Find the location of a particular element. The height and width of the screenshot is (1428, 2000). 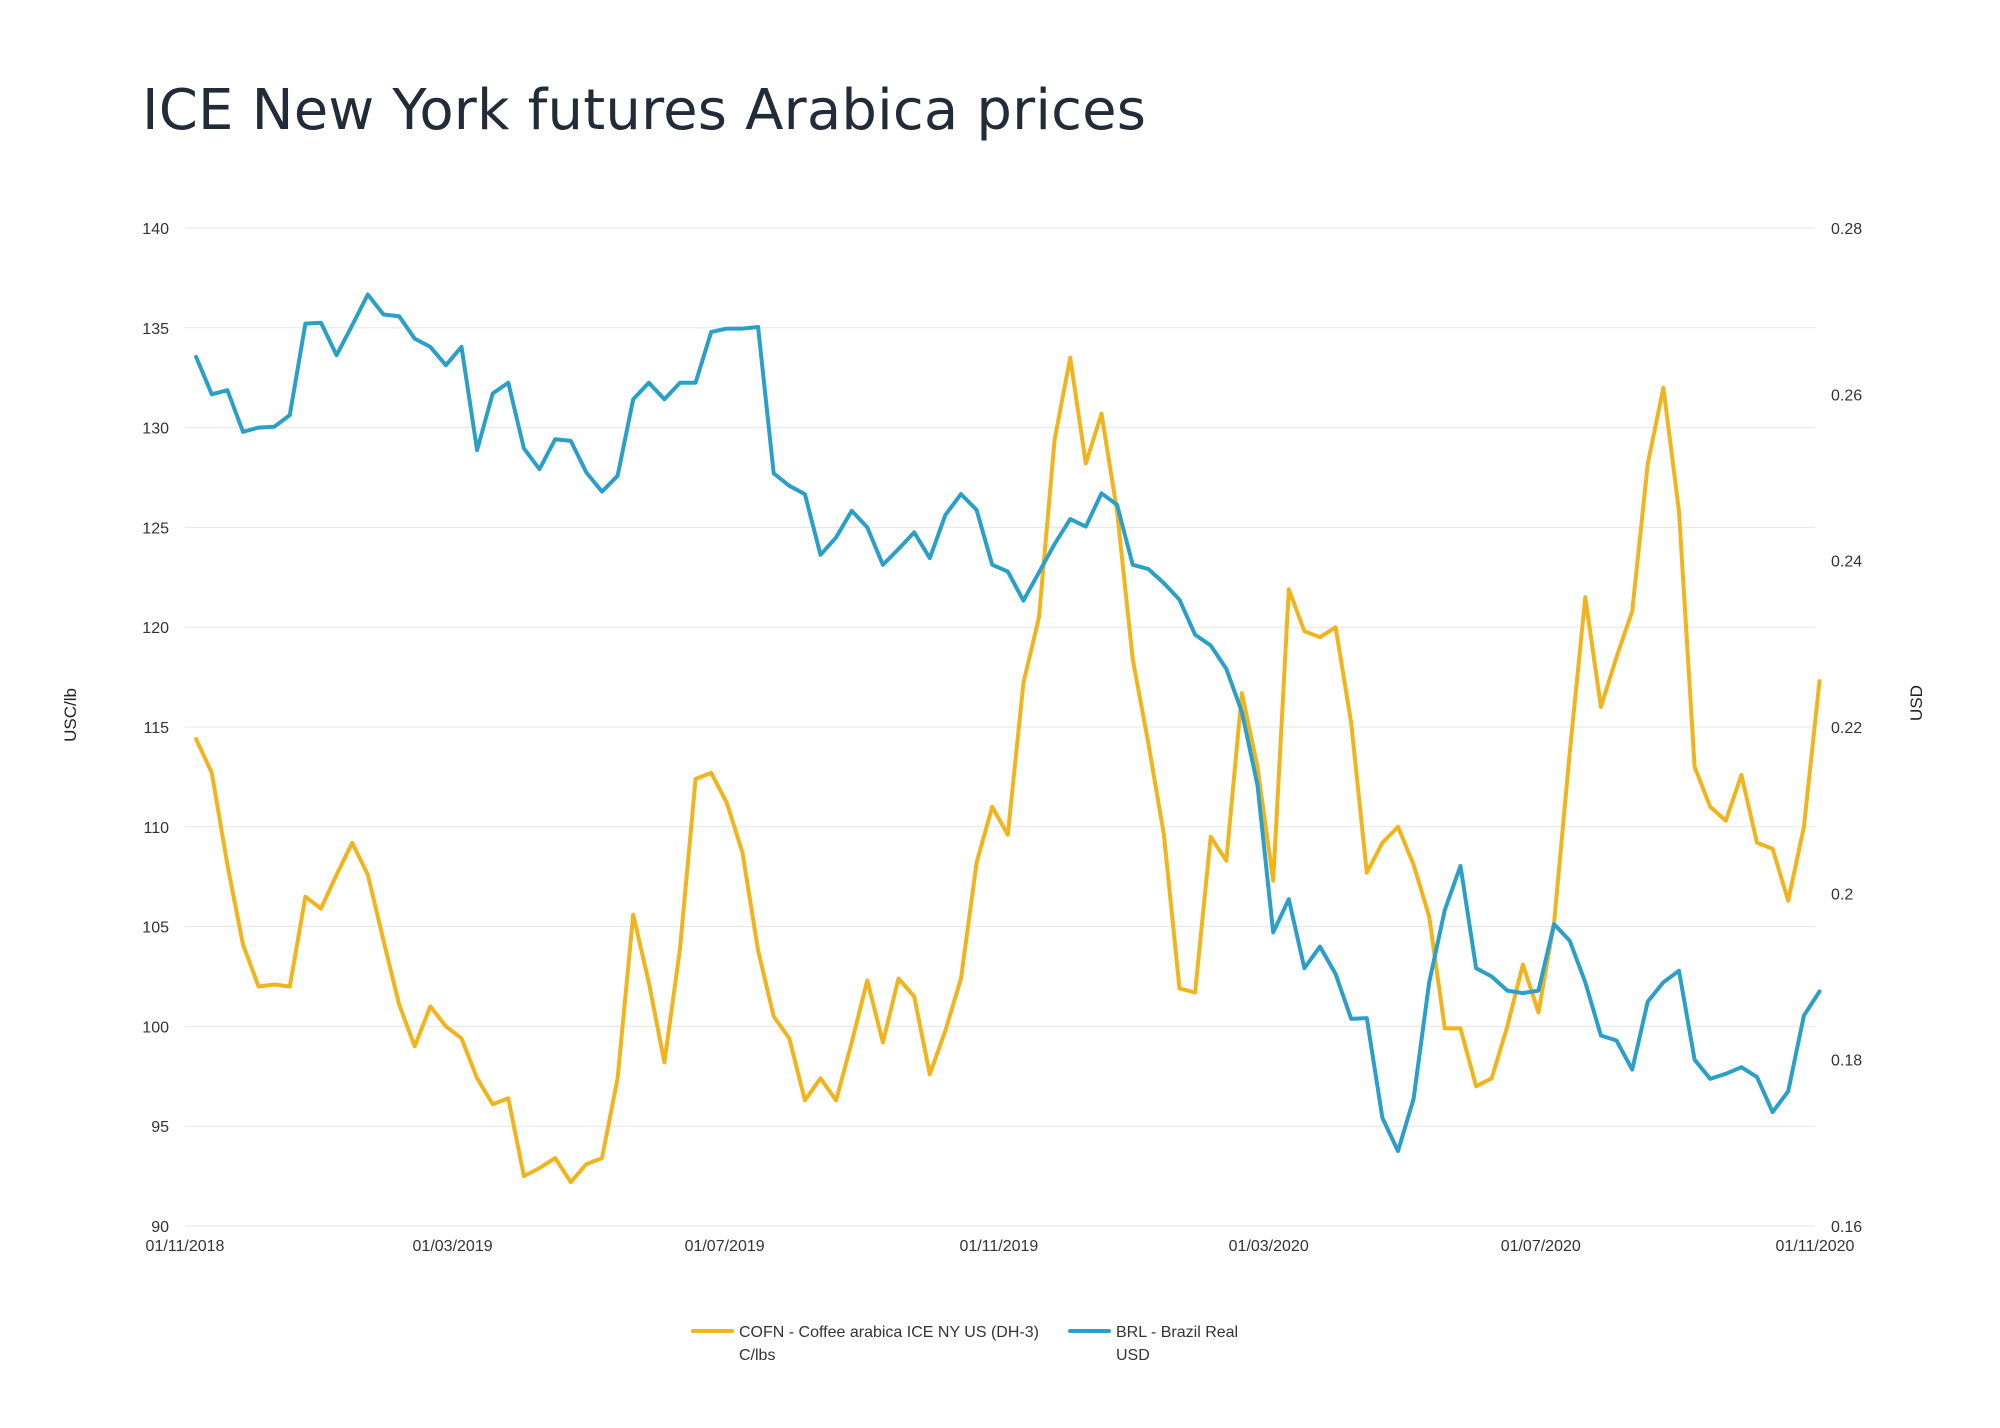

right-axis-title: USD is located at coordinates (1916, 703).